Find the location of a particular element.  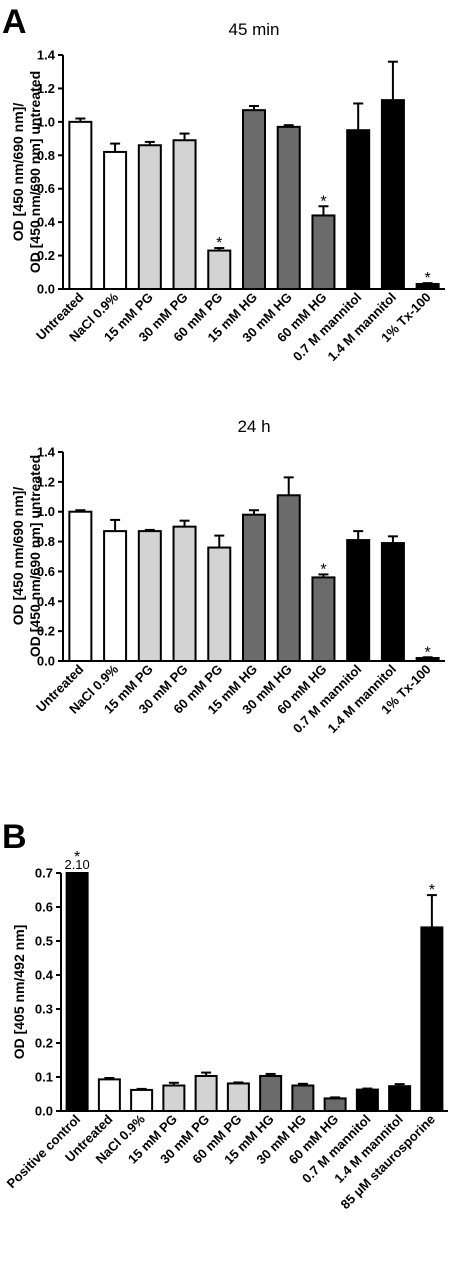

panel-letter-a: A is located at coordinates (14, 22).